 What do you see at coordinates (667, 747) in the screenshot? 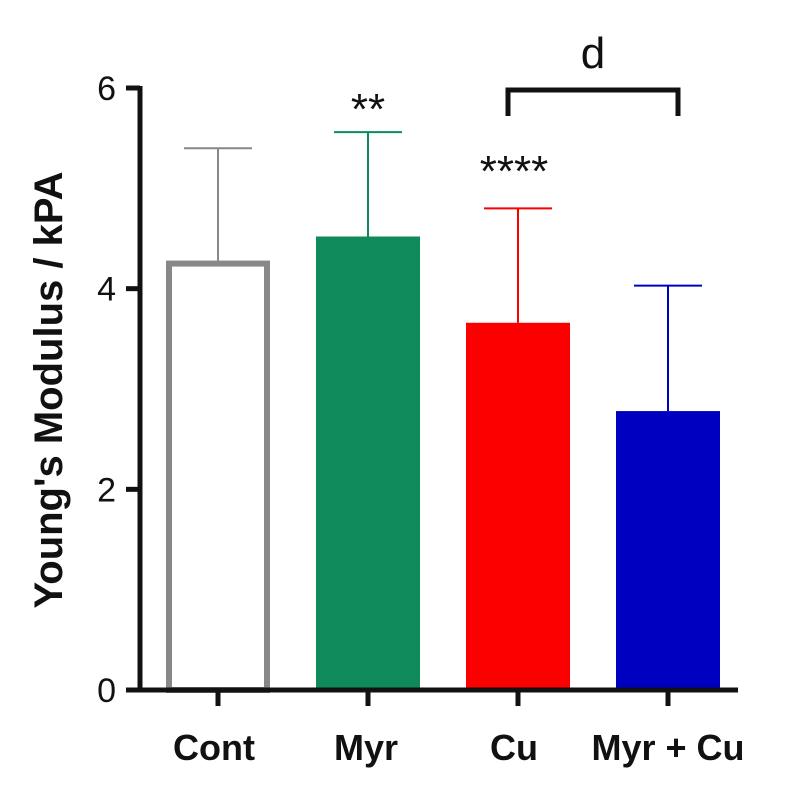
I see `x-tick-label: Myr + Cu` at bounding box center [667, 747].